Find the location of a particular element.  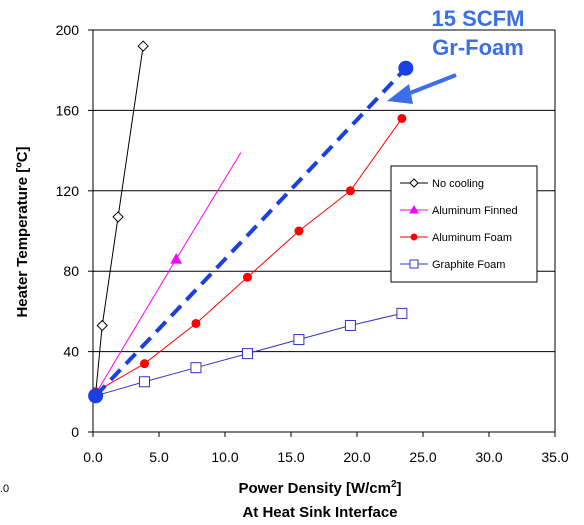

stray-label: .0 is located at coordinates (4, 489).